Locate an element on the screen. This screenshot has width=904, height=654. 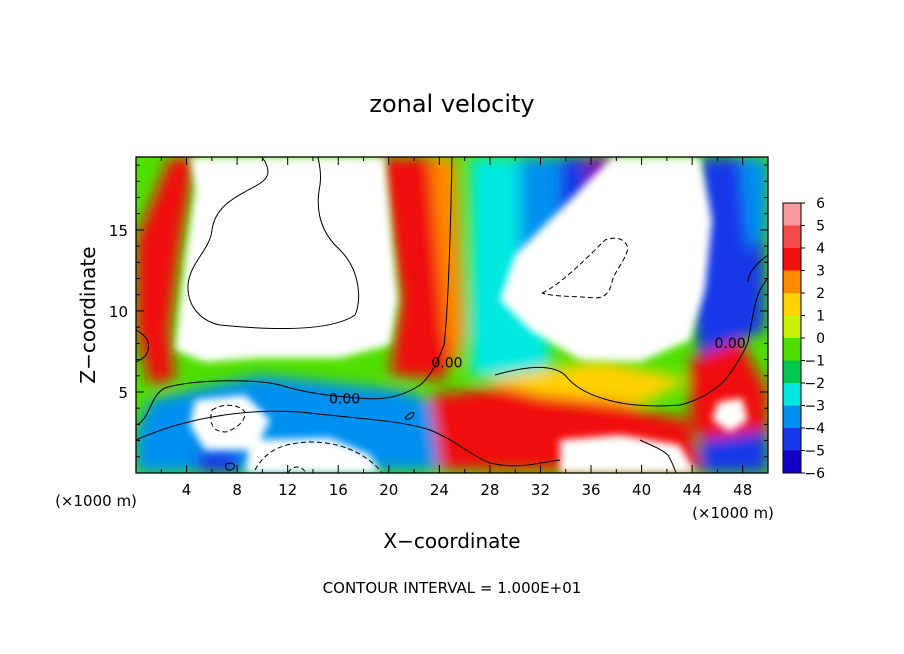
colorbar-label: 0 is located at coordinates (820, 339).